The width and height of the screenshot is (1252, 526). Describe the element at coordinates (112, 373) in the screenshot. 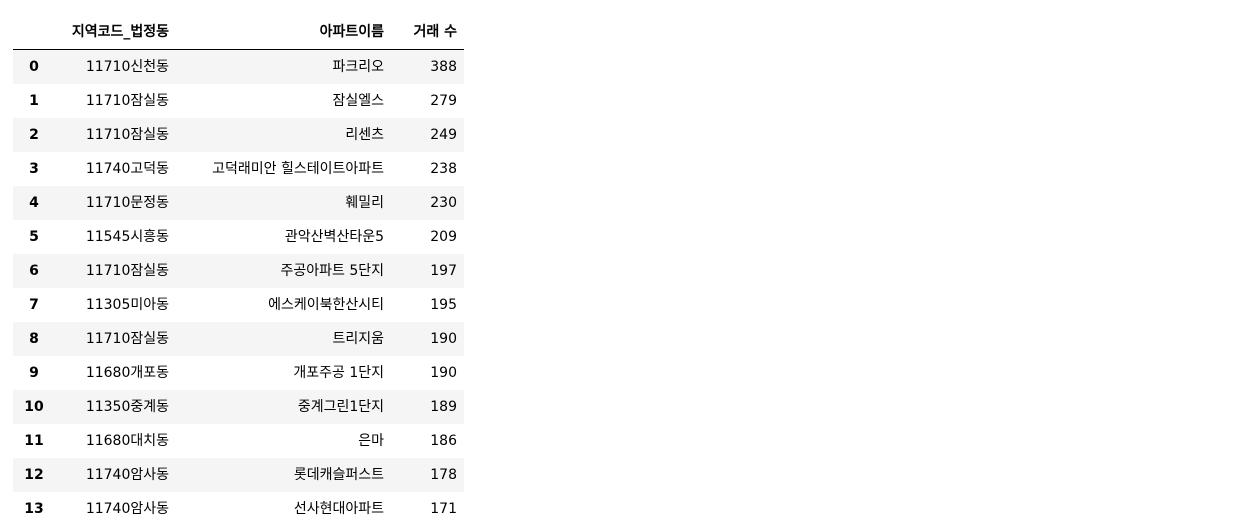

I see `cell-region: 11680개포동` at that location.